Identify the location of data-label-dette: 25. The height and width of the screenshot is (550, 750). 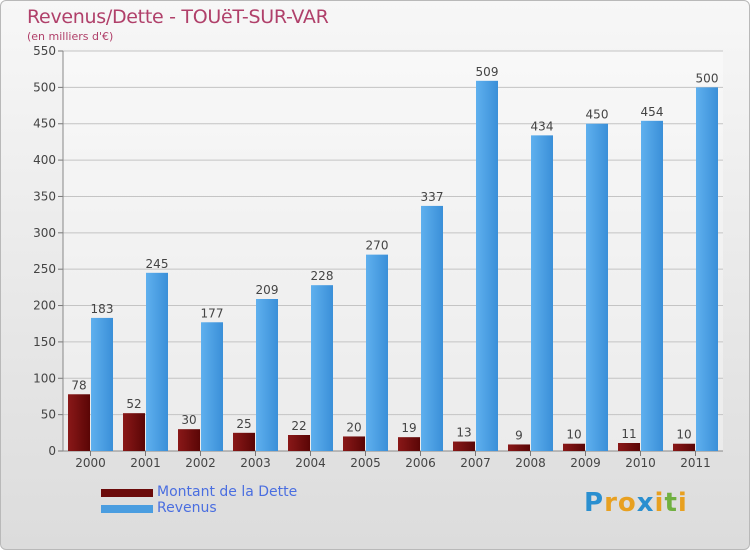
(243, 424).